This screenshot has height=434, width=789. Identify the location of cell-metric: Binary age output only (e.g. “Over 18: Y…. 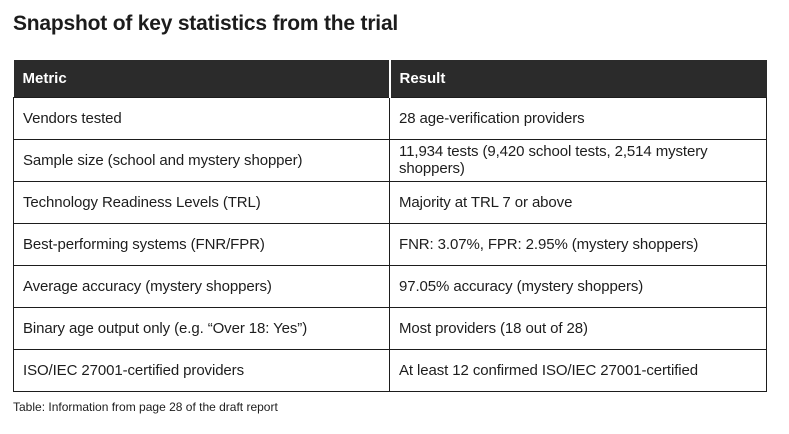
(201, 328).